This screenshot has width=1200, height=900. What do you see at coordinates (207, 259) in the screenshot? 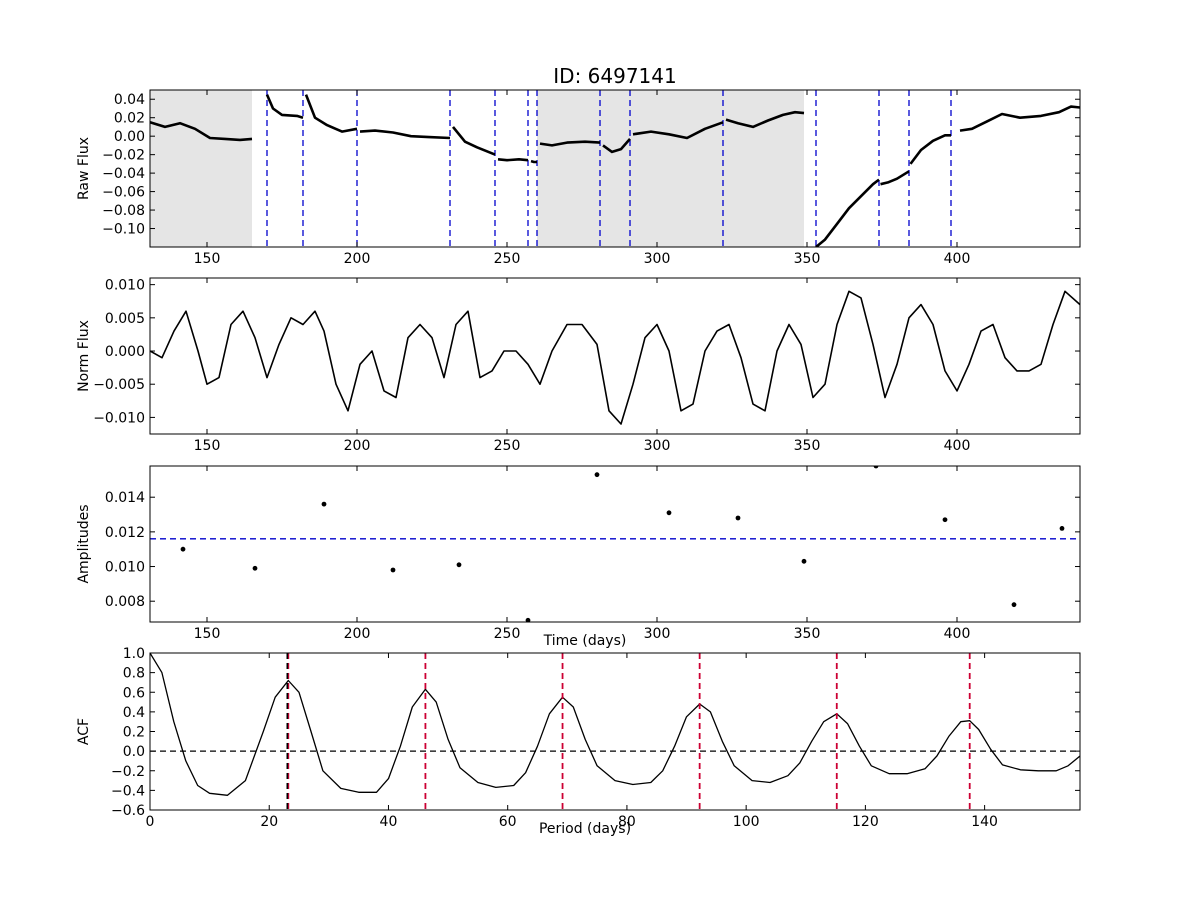
I see `raw-xtick-label-0: 150` at bounding box center [207, 259].